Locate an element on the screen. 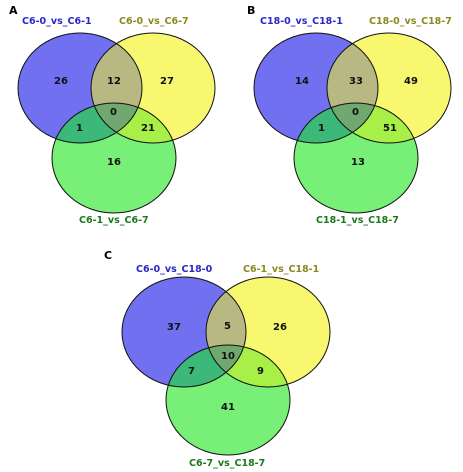 The width and height of the screenshot is (463, 472). panel-c-set1-label: C6-0_vs_C18-0 is located at coordinates (174, 269).